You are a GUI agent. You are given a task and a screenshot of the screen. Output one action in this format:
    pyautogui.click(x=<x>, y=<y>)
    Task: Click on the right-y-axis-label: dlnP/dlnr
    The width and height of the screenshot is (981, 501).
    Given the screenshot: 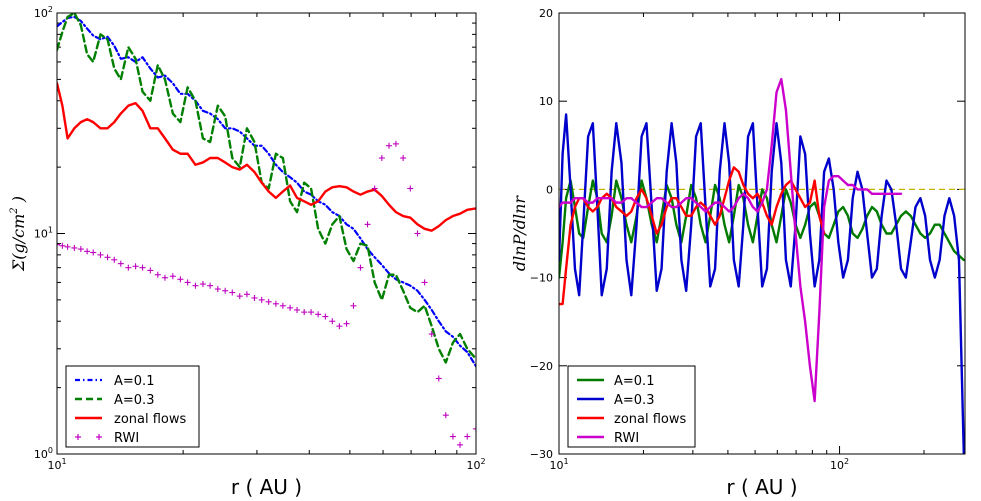 What is the action you would take?
    pyautogui.click(x=519, y=233)
    